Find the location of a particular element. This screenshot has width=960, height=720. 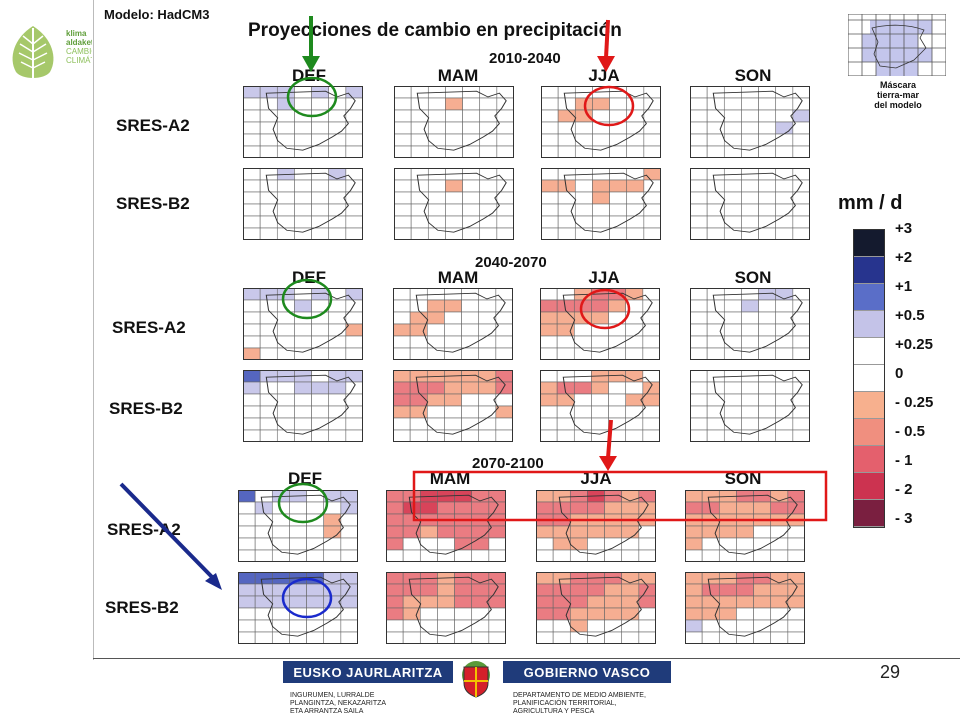

legend-tick-label: - 2 is located at coordinates (904, 489).